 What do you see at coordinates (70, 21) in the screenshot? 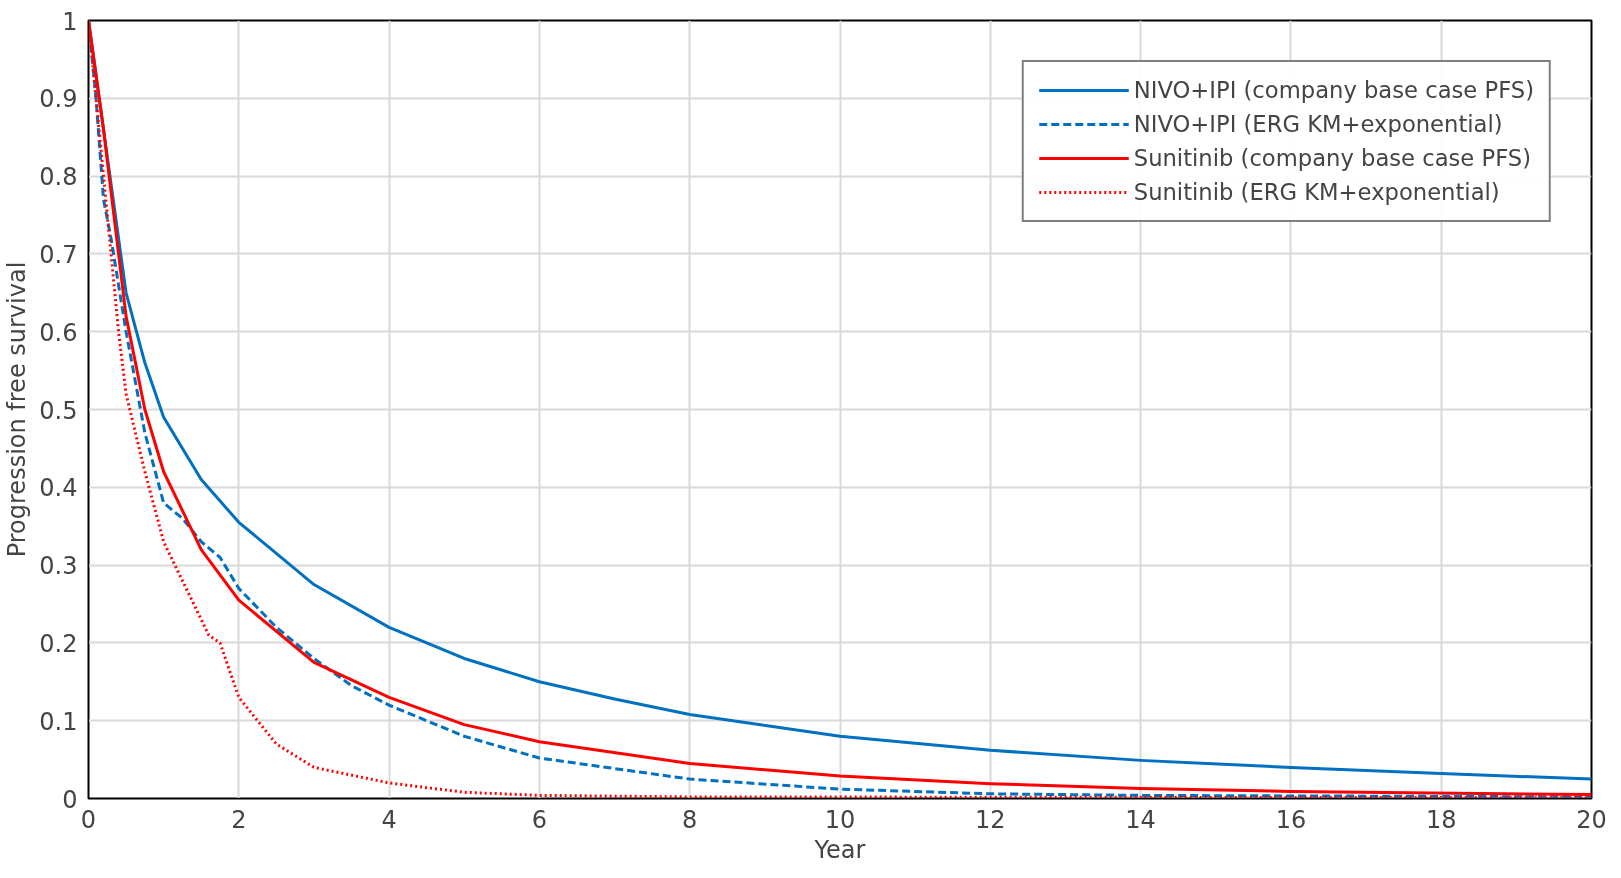
I see `y-tick-label: 1` at bounding box center [70, 21].